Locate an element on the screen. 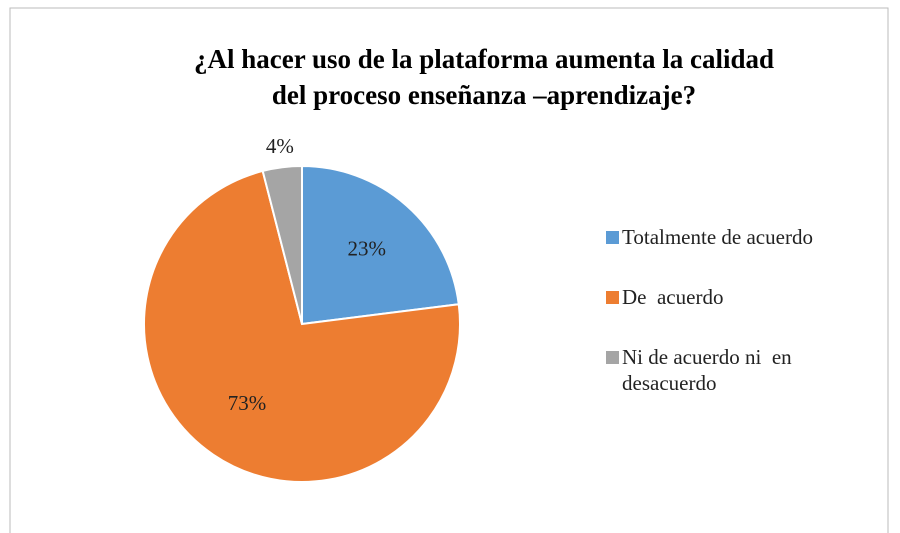  data-label: 73% is located at coordinates (247, 403).